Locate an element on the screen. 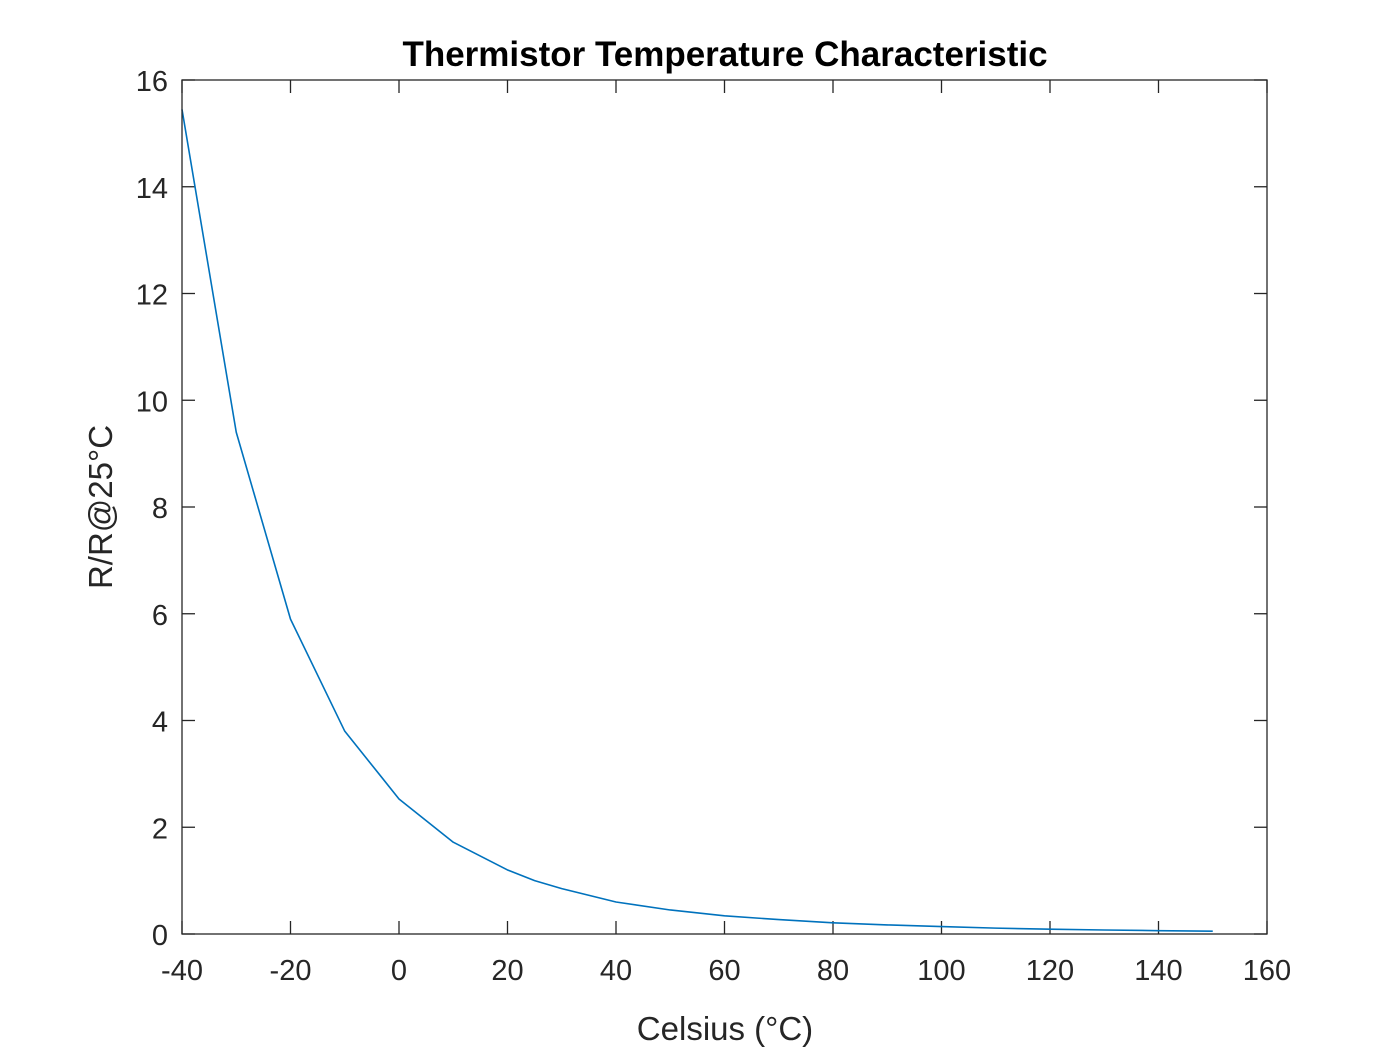 This screenshot has height=1050, width=1400. y-tick-label: 2 is located at coordinates (160, 829).